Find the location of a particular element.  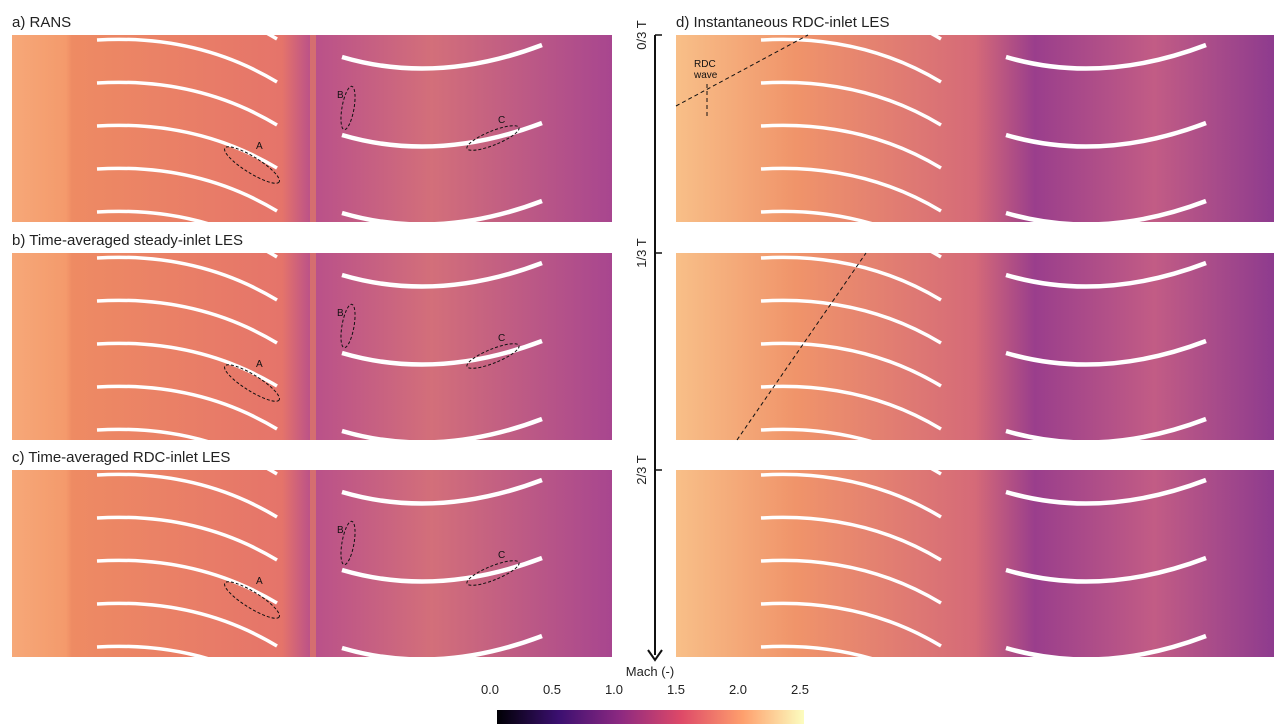

panel-title: b) Time-averaged steady-inlet LES is located at coordinates (127, 240).